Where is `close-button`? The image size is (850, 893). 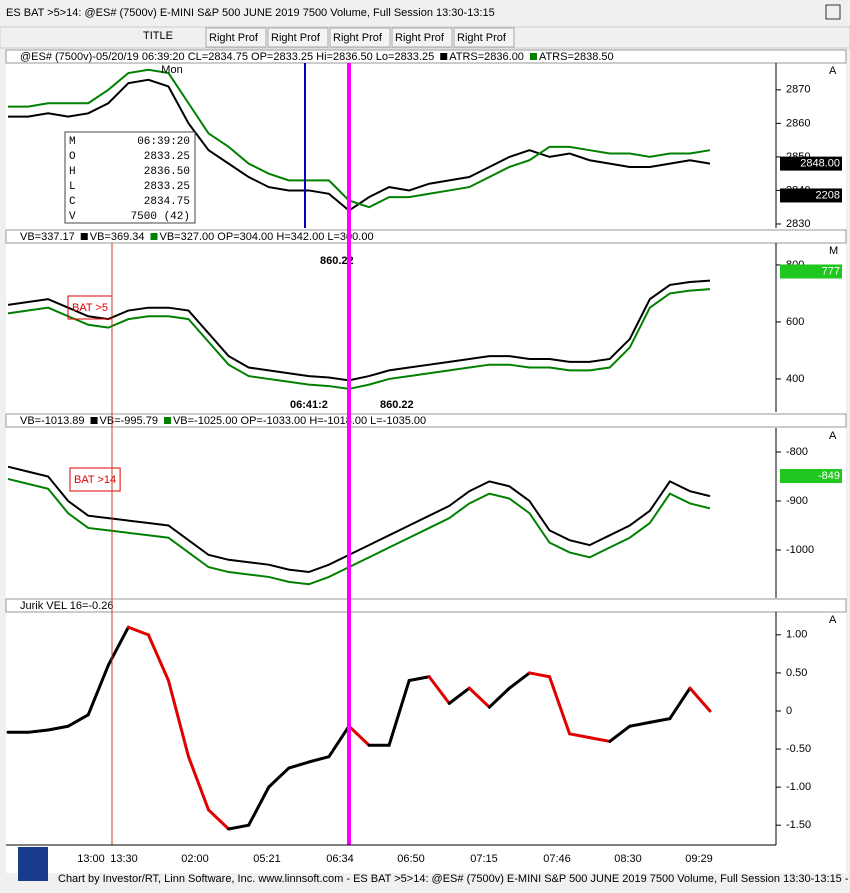
close-button is located at coordinates (833, 12).